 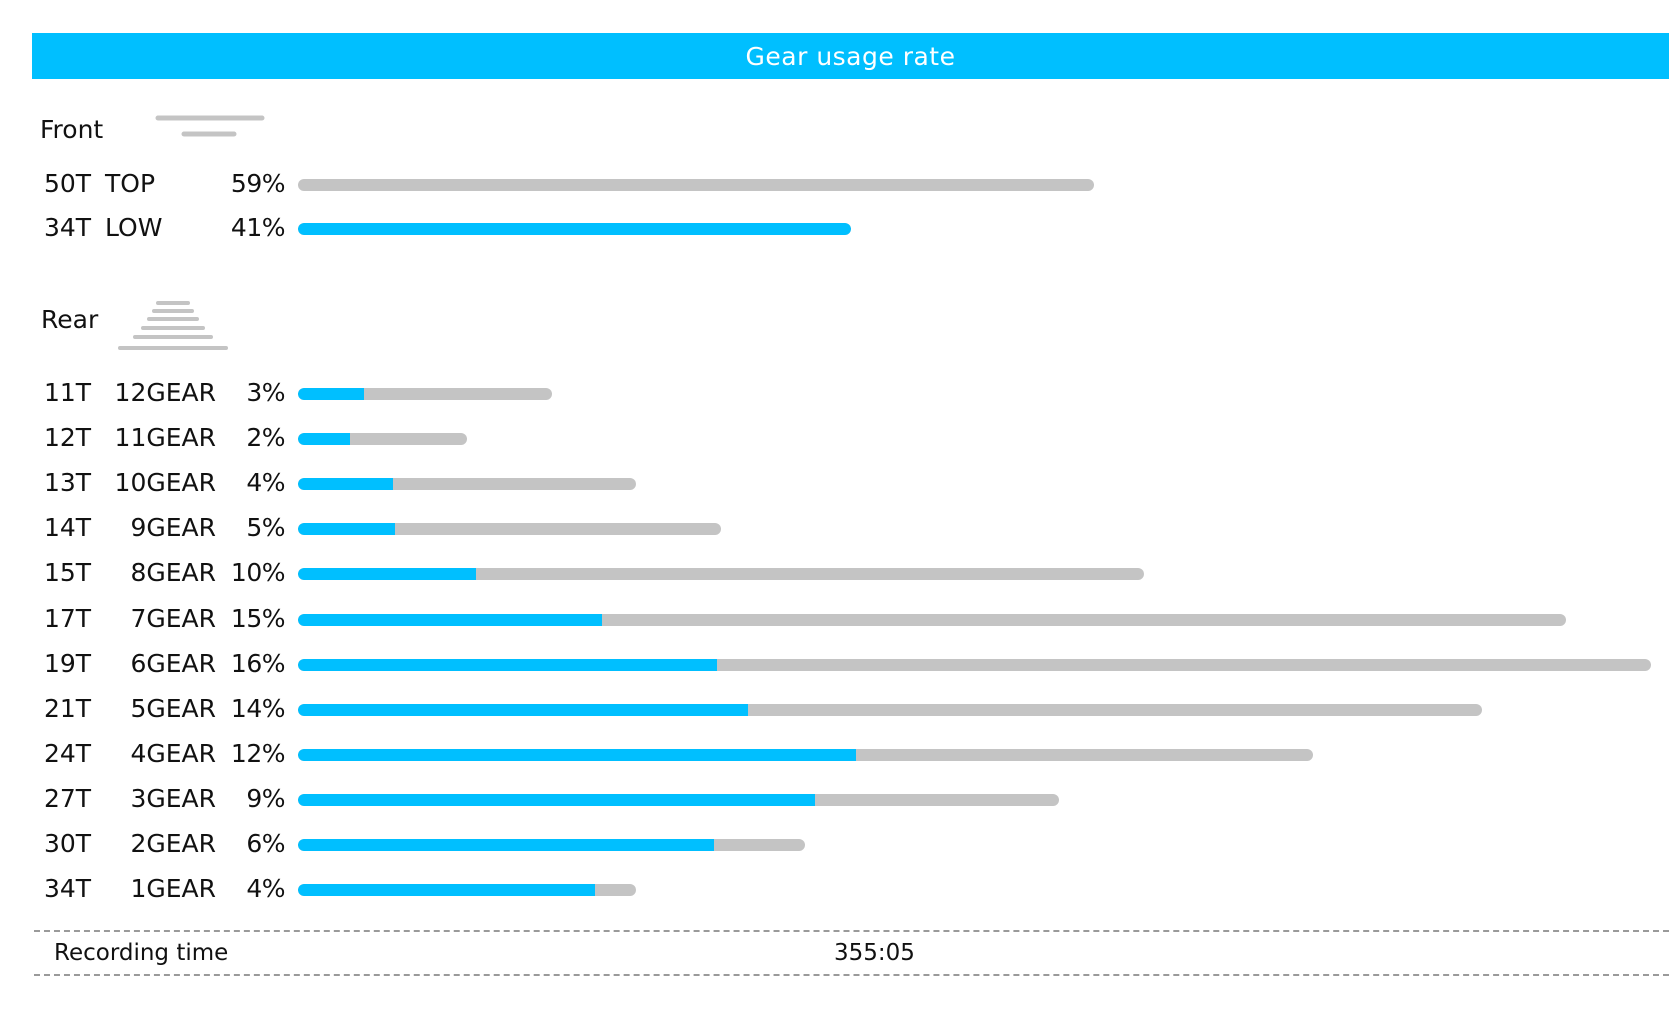 I want to click on percent-label: 3%, so click(x=265, y=392).